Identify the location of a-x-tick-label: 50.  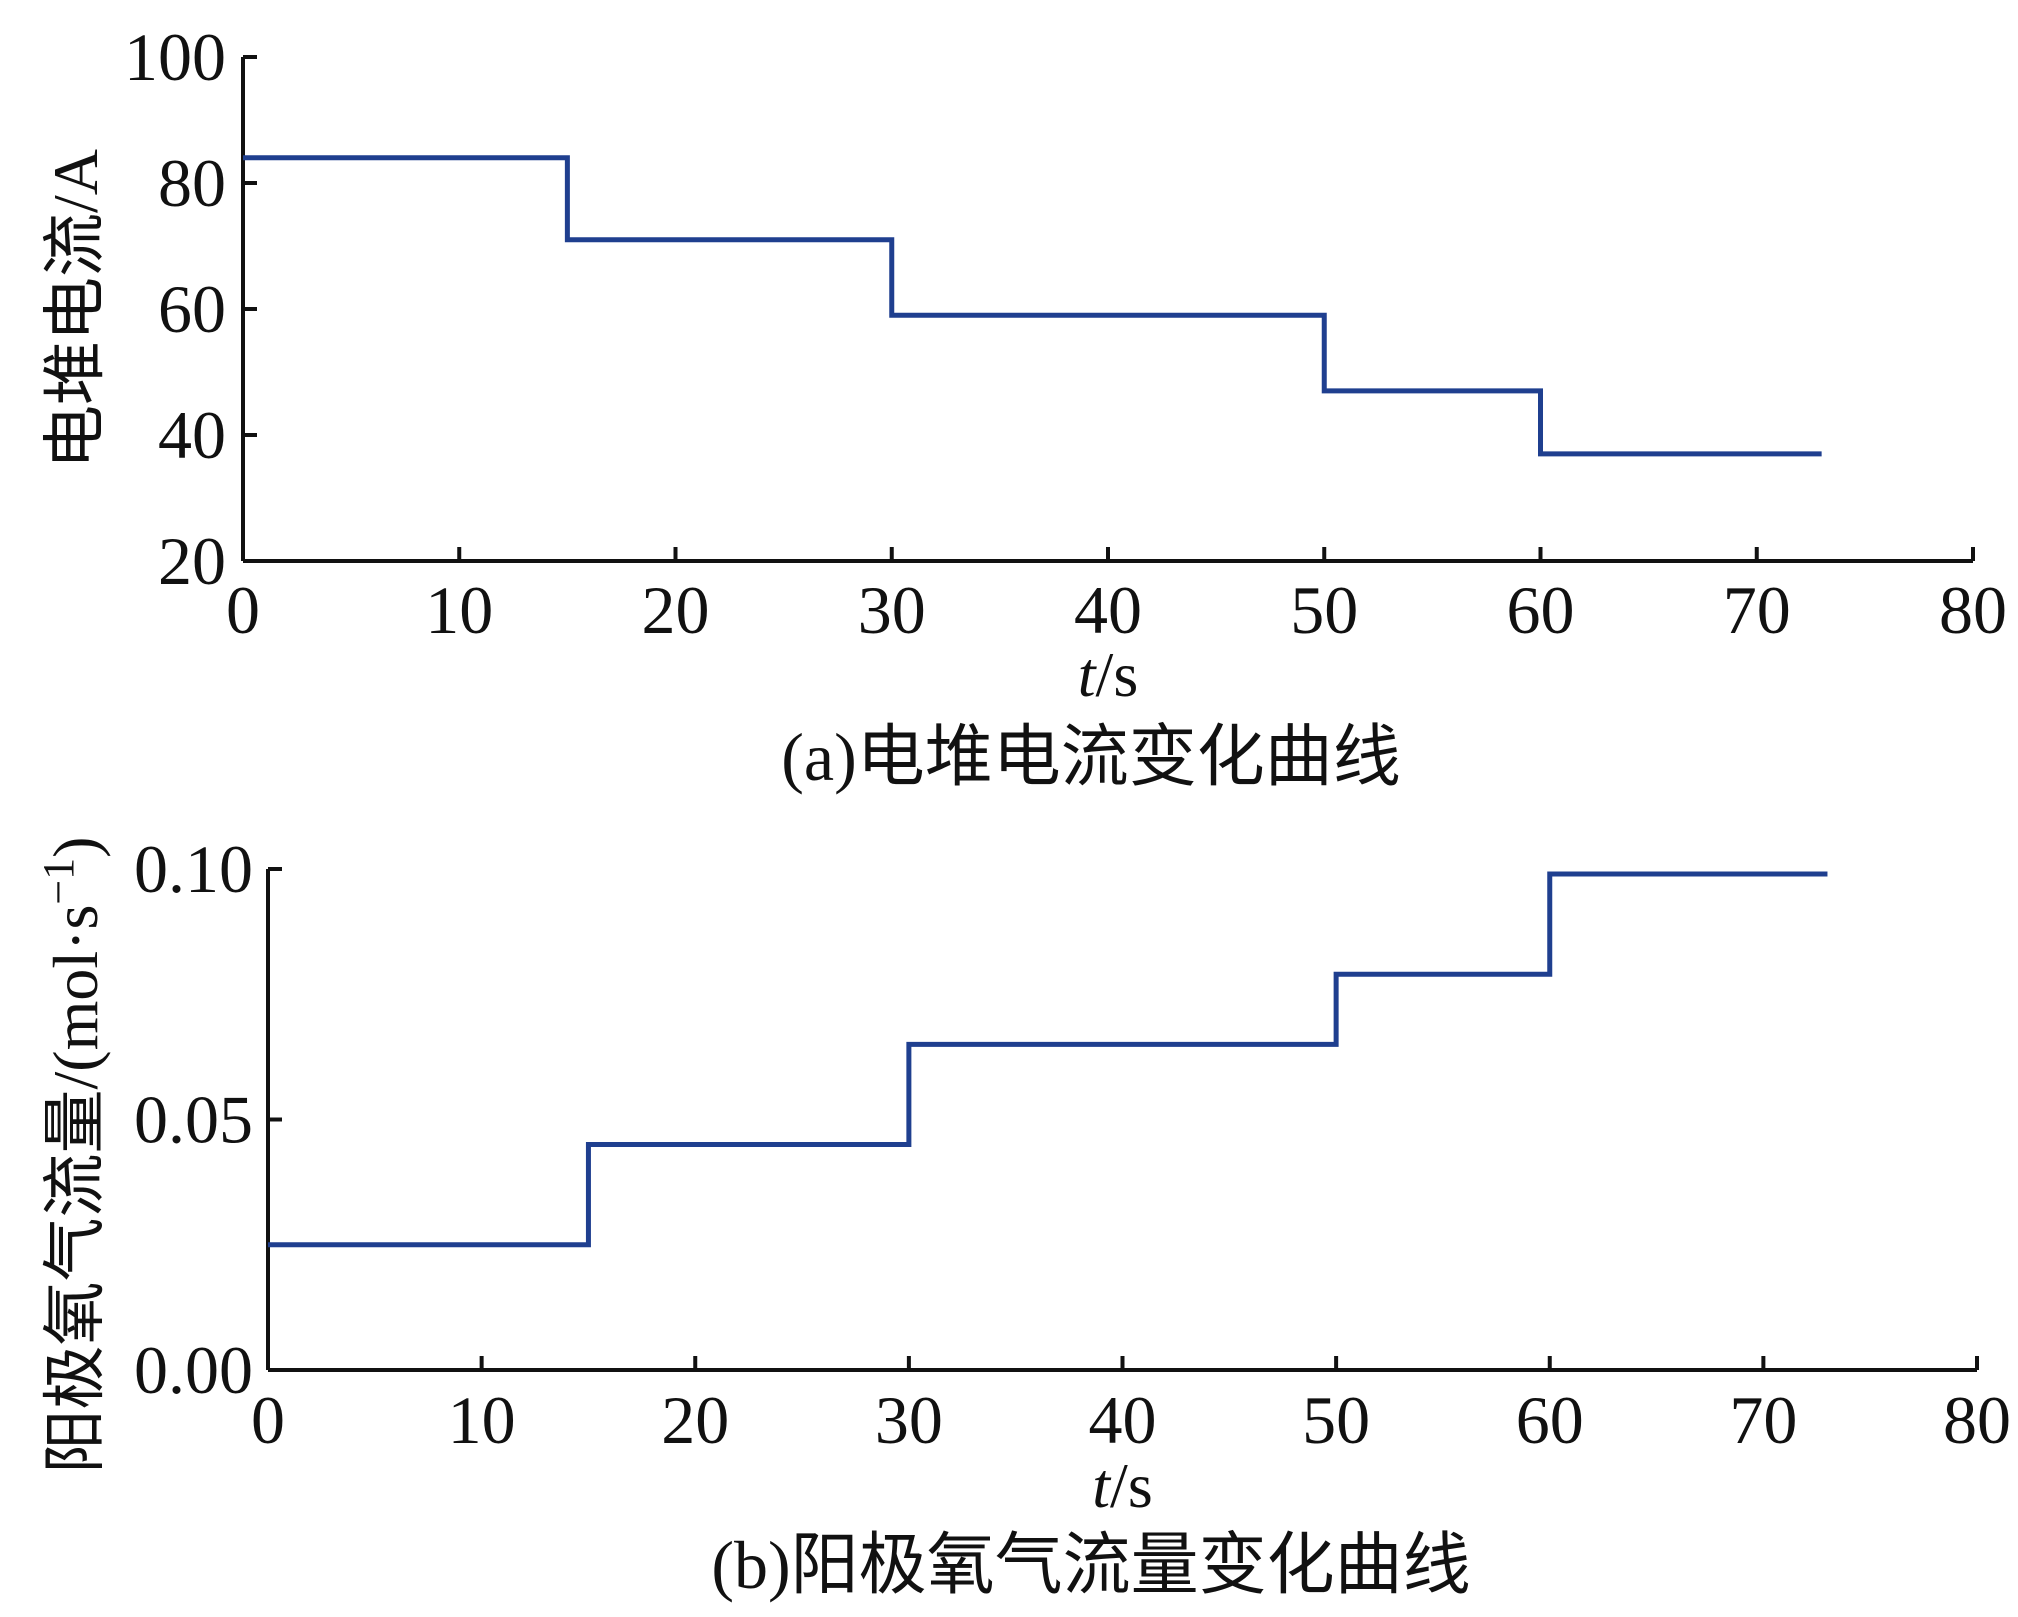
(1324, 610).